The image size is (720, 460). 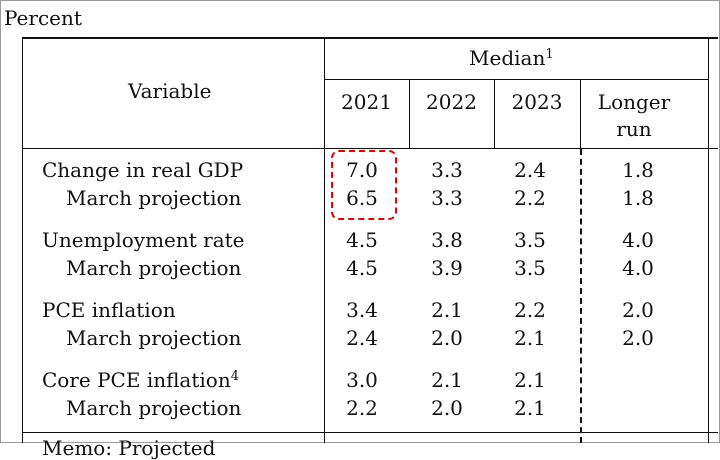 I want to click on row-label-pce-inflation: PCE inflation, so click(x=109, y=310).